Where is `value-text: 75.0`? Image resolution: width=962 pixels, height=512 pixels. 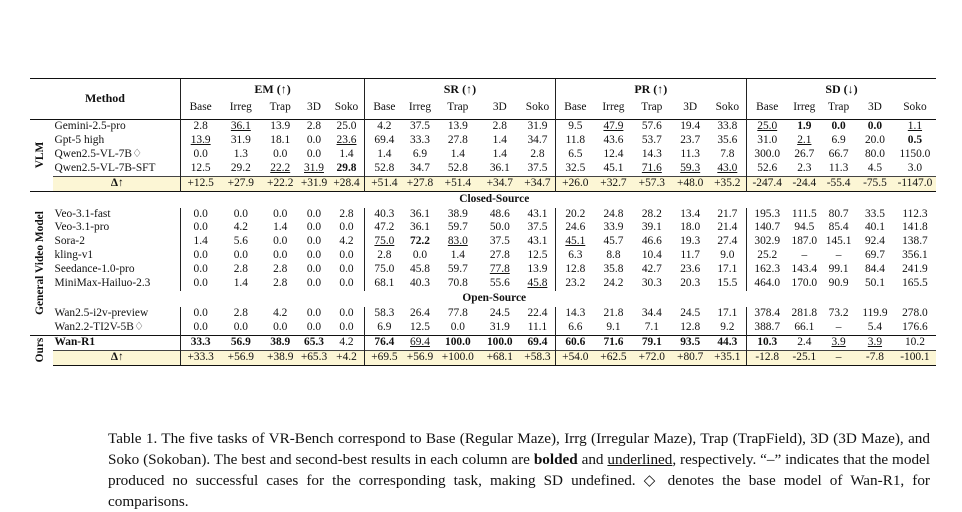 value-text: 75.0 is located at coordinates (384, 241).